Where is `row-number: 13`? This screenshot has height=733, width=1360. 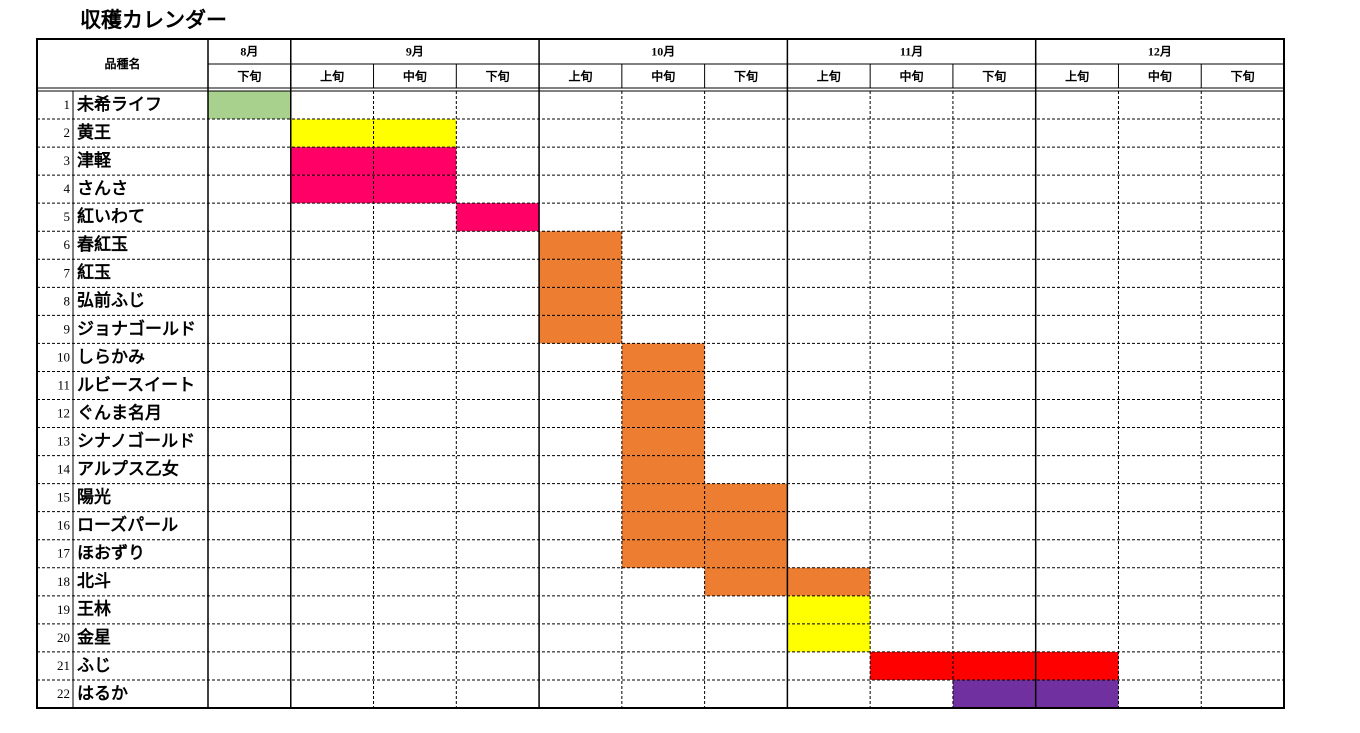
row-number: 13 is located at coordinates (63, 441).